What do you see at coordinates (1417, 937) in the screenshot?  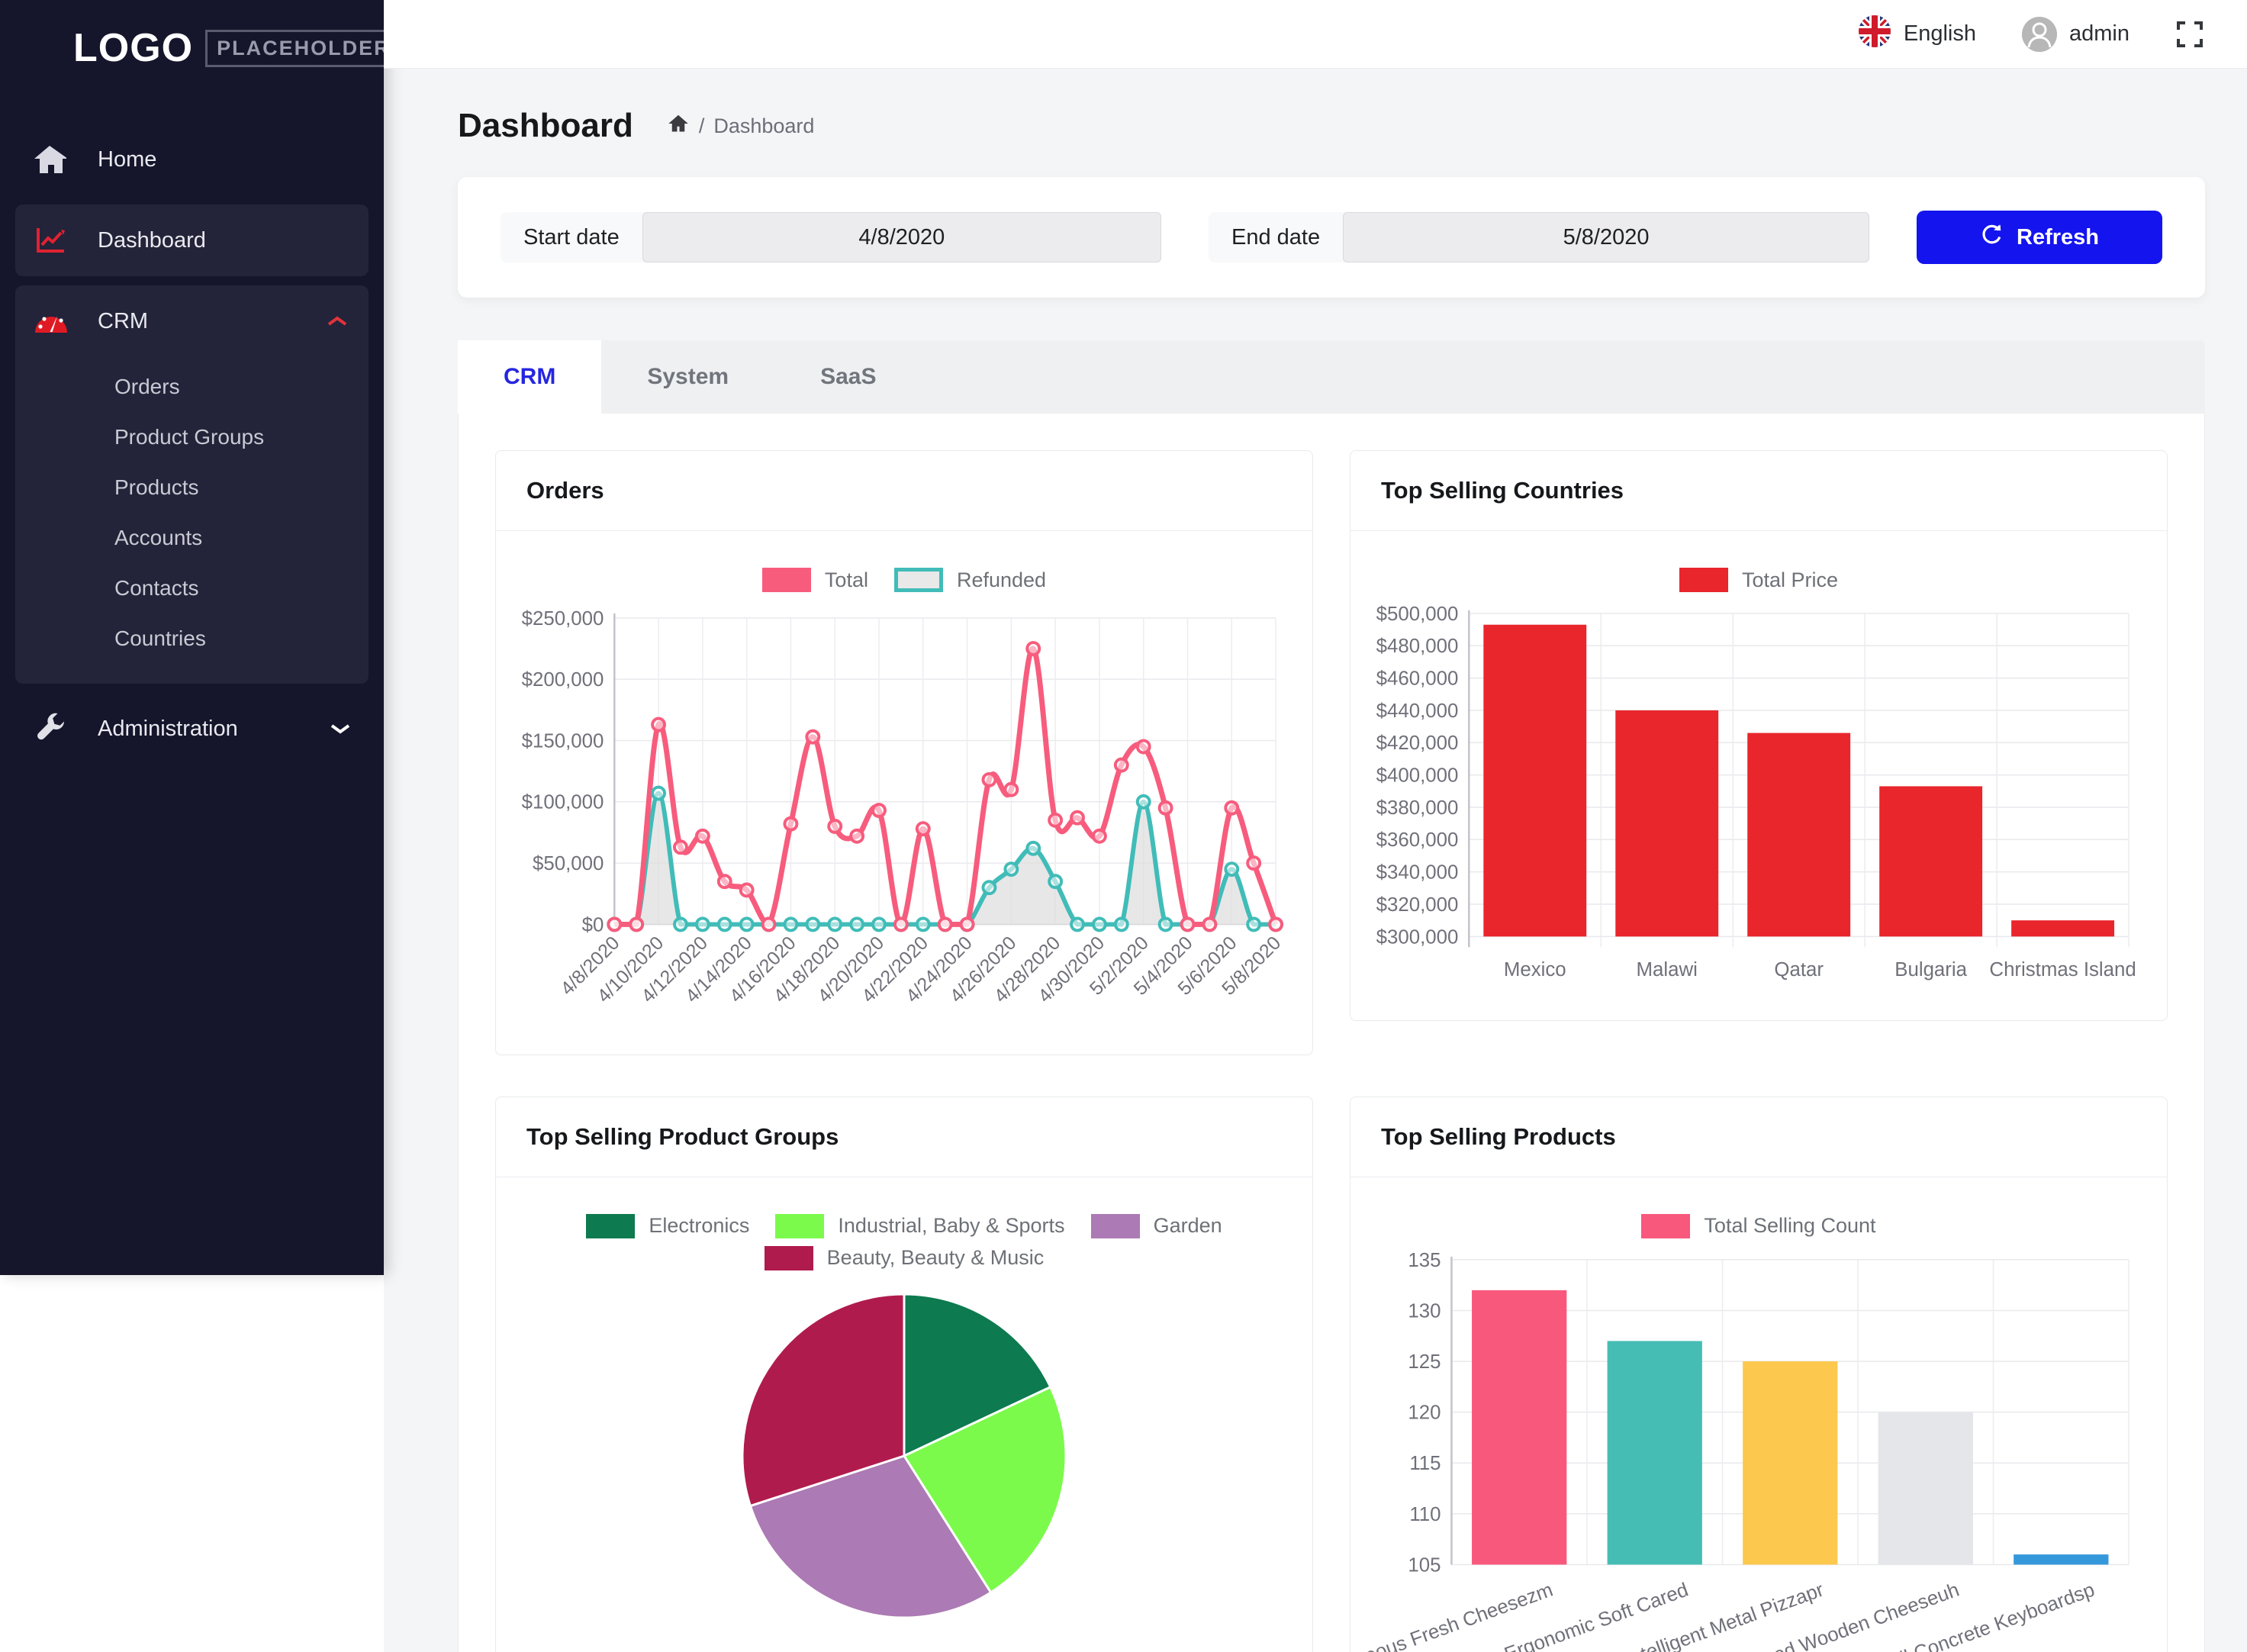 I see `svg-text: $300,000` at bounding box center [1417, 937].